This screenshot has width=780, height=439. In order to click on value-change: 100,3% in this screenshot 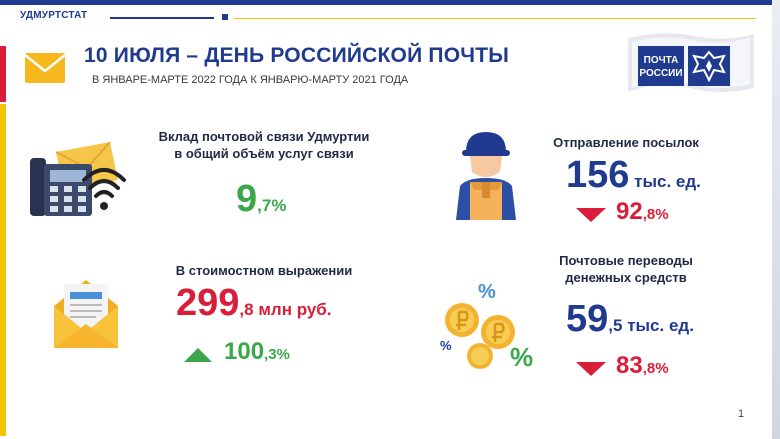, I will do `click(257, 352)`.